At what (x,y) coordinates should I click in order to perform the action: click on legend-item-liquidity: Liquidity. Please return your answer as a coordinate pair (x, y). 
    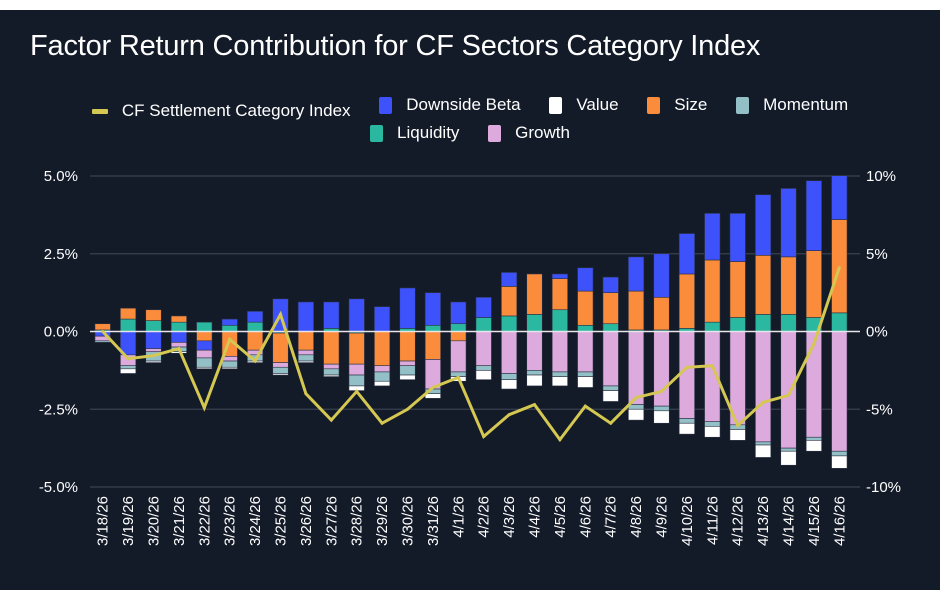
    Looking at the image, I should click on (414, 133).